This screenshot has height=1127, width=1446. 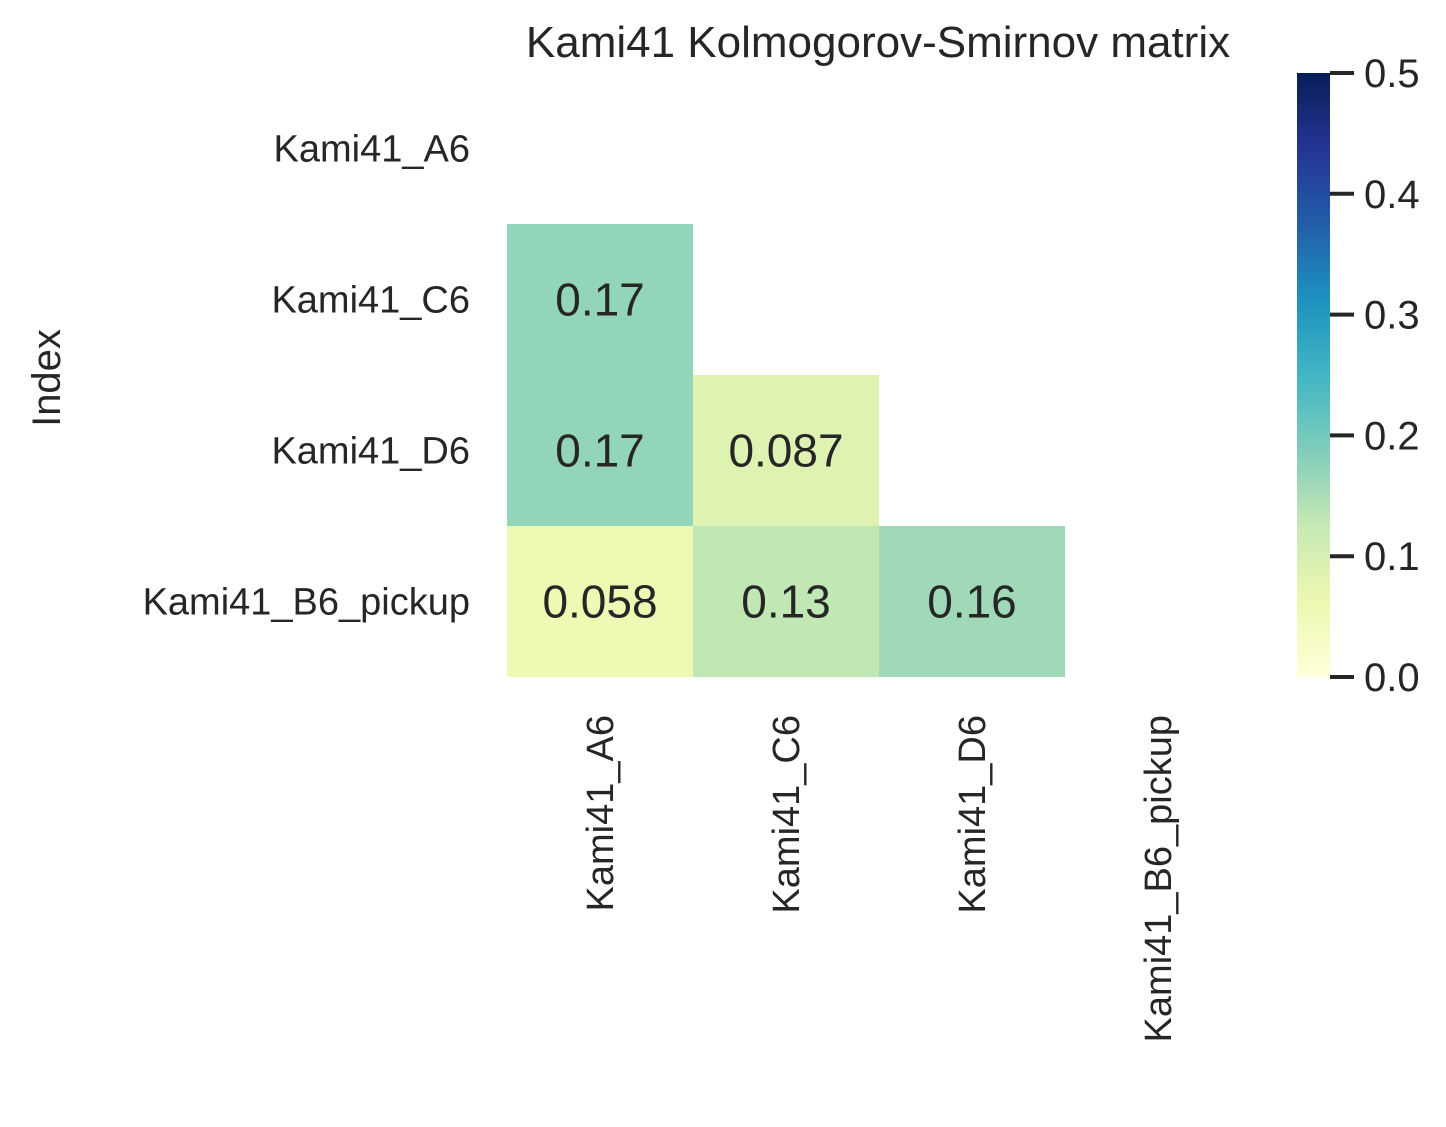 What do you see at coordinates (370, 301) in the screenshot?
I see `row-tick-label: Kami41_C6` at bounding box center [370, 301].